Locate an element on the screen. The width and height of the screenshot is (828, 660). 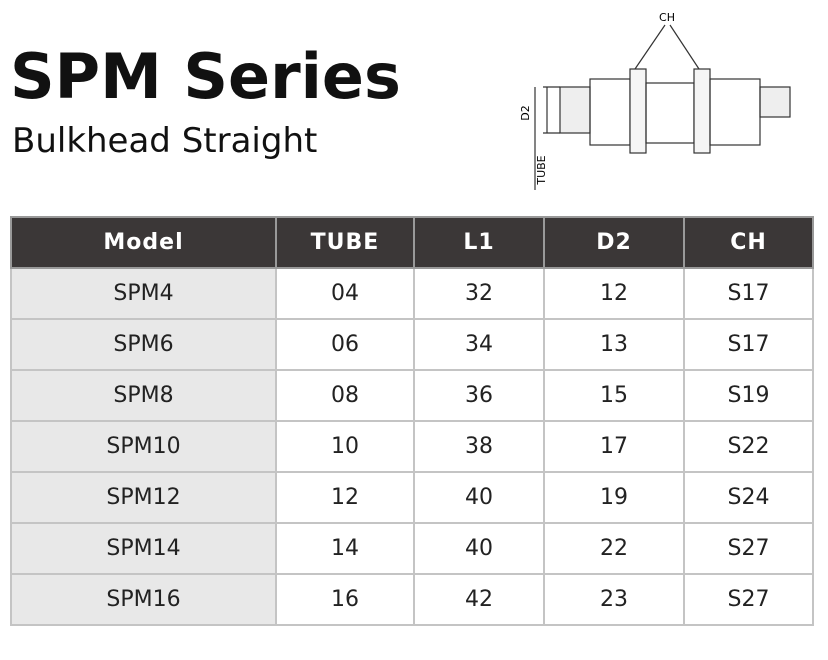
table-row: SPM4 04 32 12 S17 is located at coordinates (412, 293).